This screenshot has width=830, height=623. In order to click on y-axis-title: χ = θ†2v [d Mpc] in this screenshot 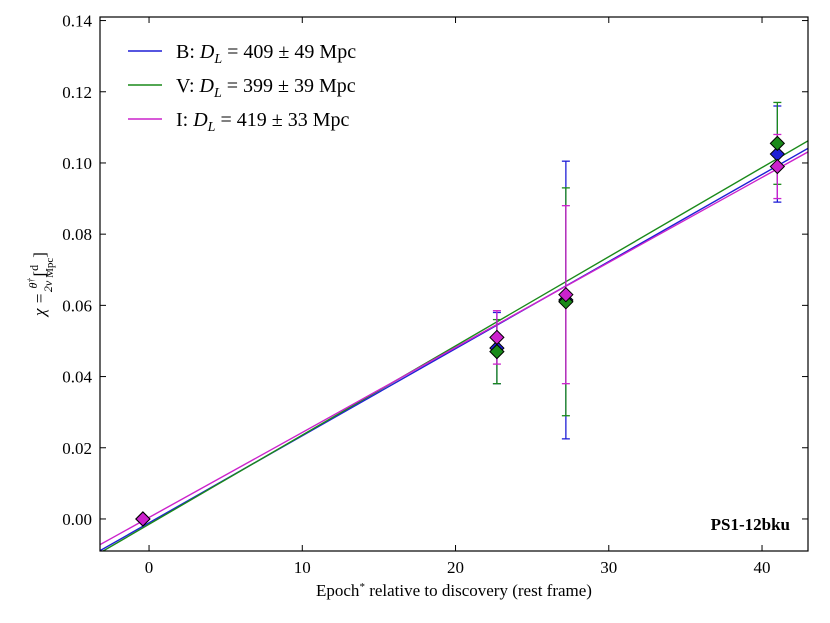, I will do `click(41, 285)`.